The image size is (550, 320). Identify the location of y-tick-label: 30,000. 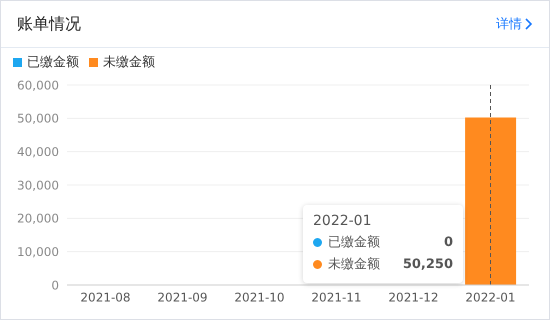
(38, 185).